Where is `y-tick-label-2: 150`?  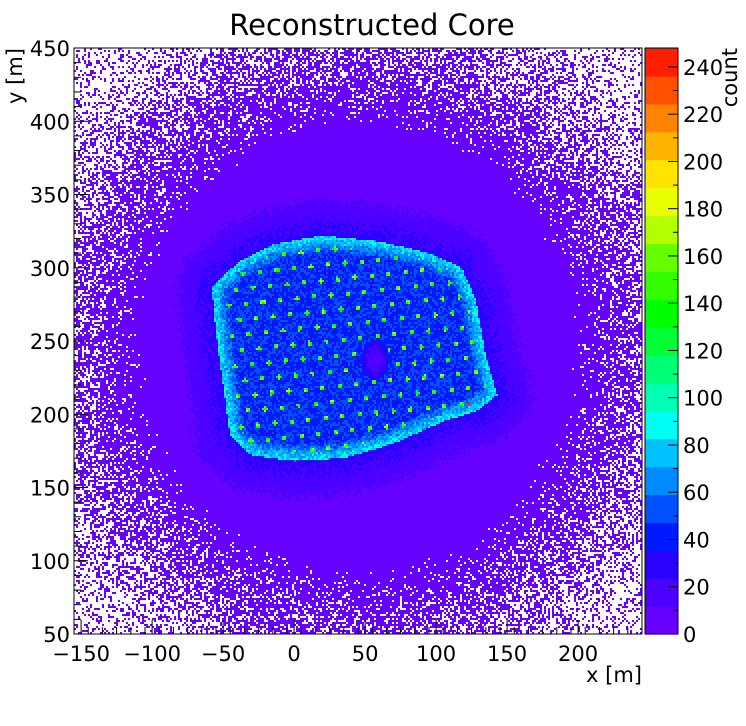
y-tick-label-2: 150 is located at coordinates (50, 489).